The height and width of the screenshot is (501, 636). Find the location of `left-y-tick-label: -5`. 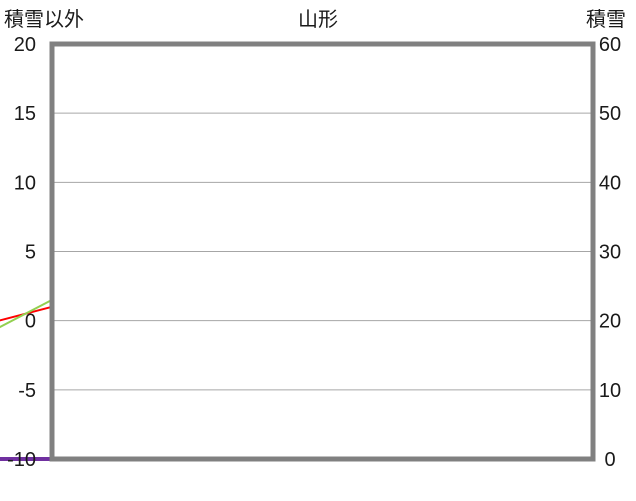

left-y-tick-label: -5 is located at coordinates (27, 391).